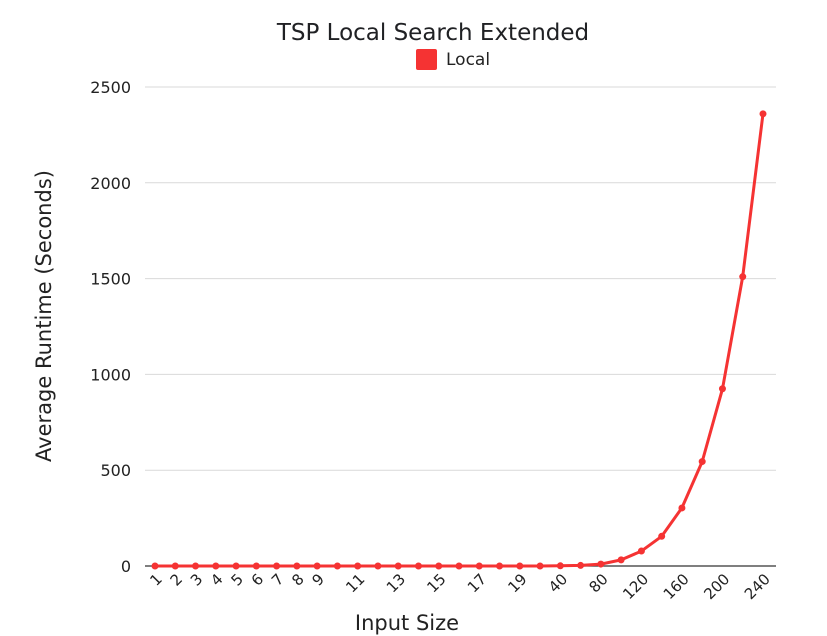 Image resolution: width=827 pixels, height=636 pixels. I want to click on x-tick-label: 240, so click(757, 586).